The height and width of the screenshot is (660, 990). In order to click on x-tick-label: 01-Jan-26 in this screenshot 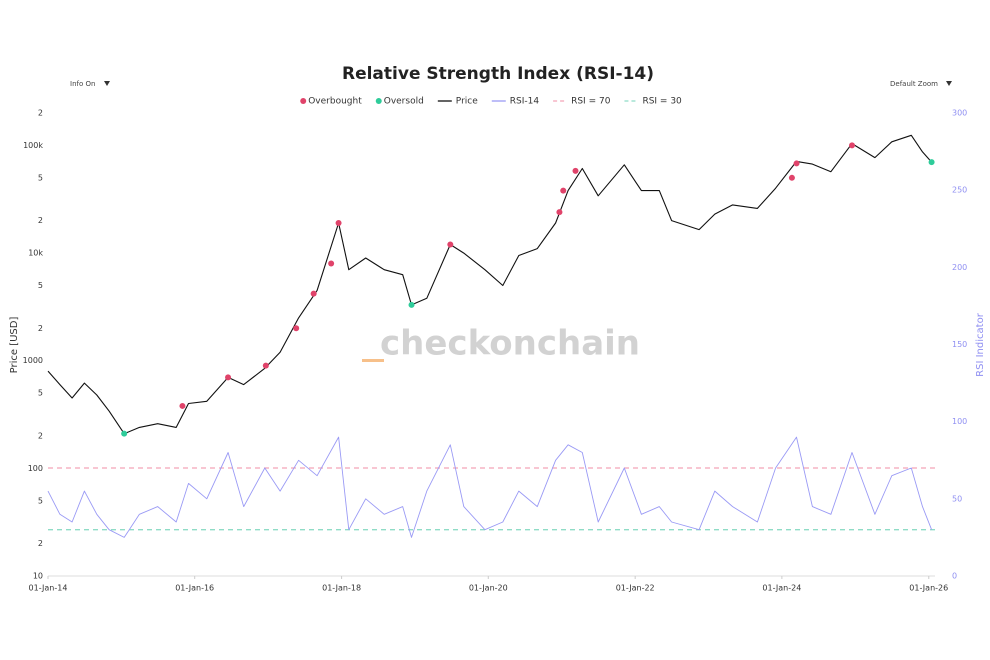, I will do `click(928, 588)`.